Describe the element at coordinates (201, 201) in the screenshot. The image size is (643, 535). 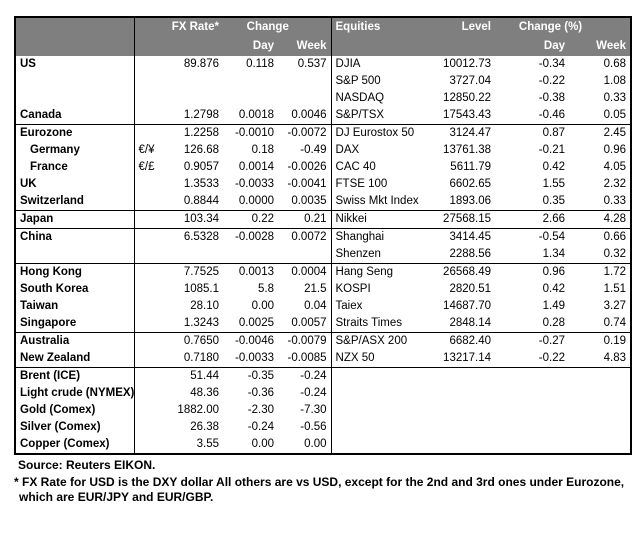
I see `fx-rate-value: 0.8844` at that location.